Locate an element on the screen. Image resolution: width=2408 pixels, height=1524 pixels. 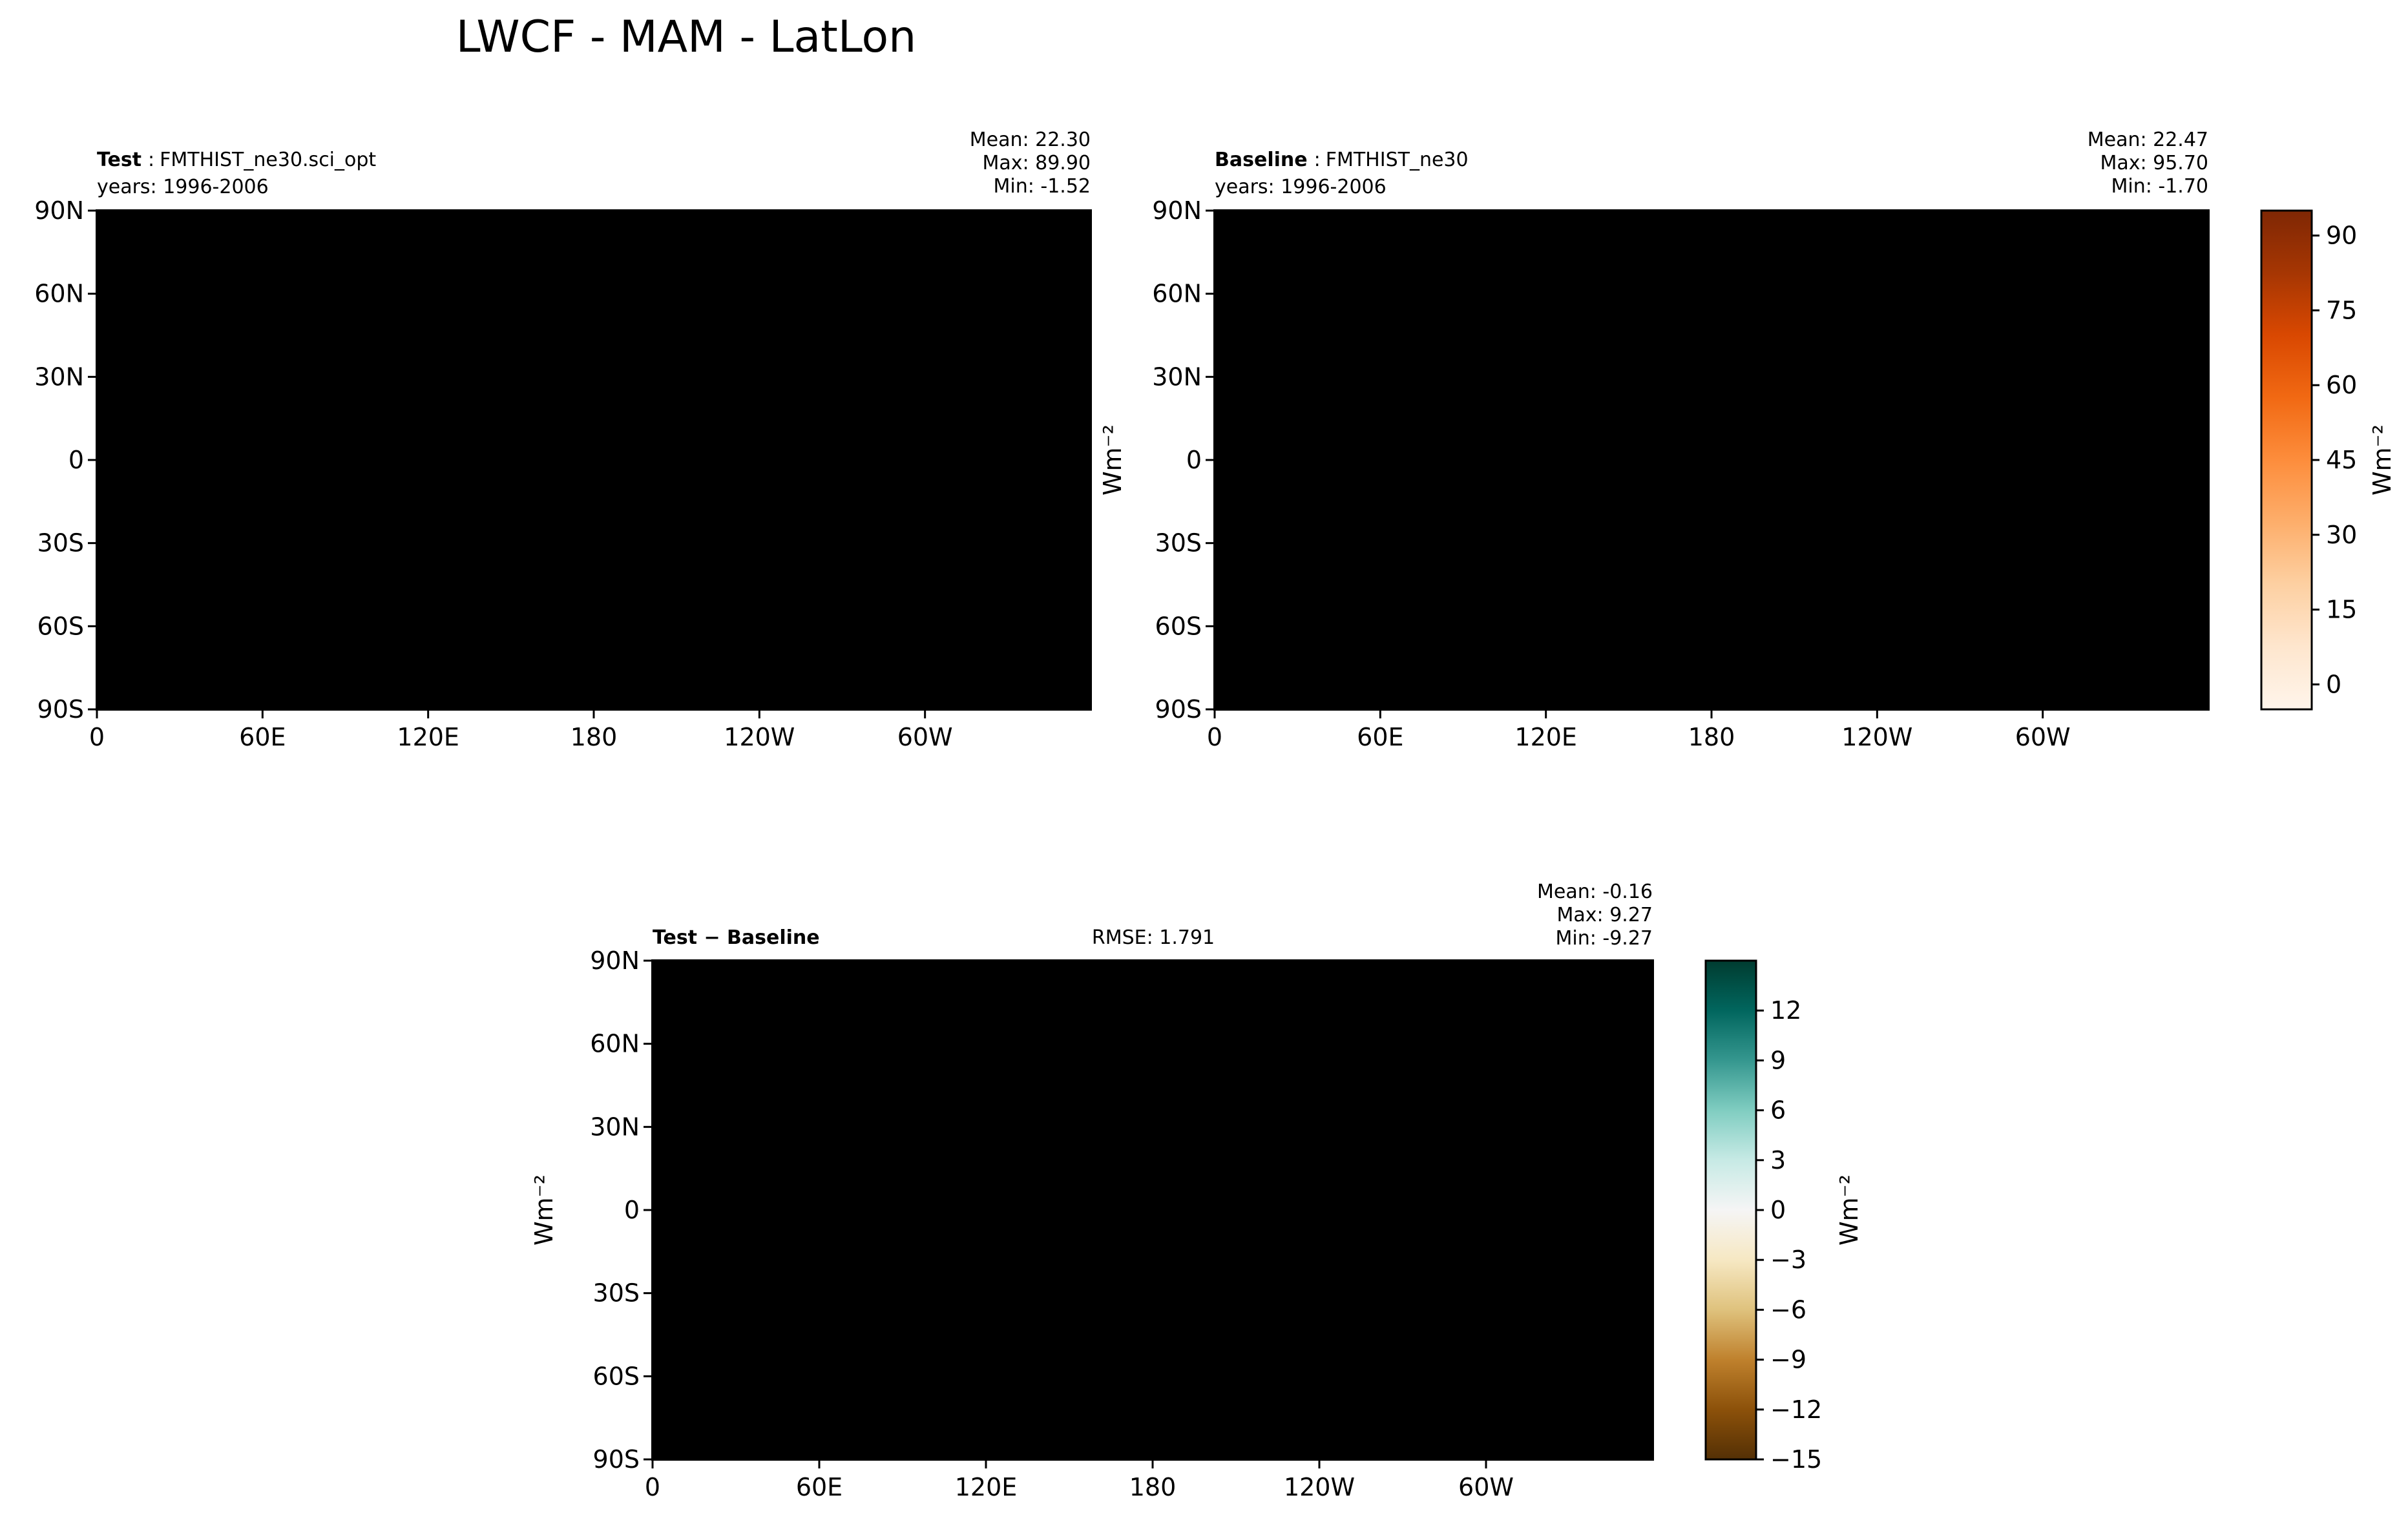
baseline-ylabel: Wm⁻² is located at coordinates (1112, 460).